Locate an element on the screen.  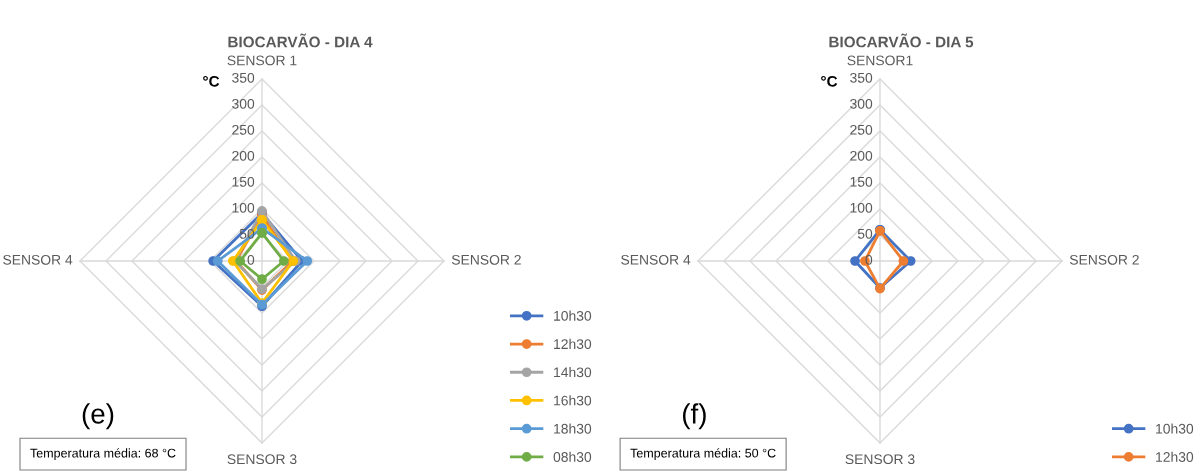
chart-title: BIOCARVÃO - DIA 4 is located at coordinates (300, 40).